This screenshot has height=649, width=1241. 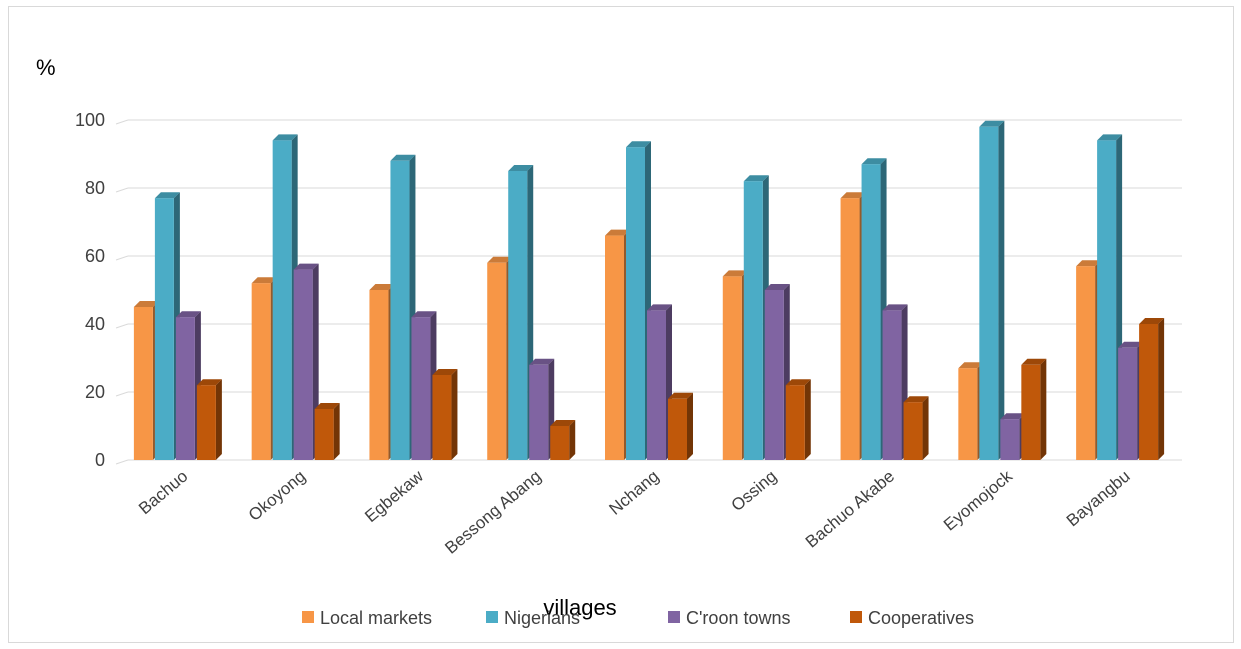 I want to click on y-tick-label: 40, so click(x=95, y=324).